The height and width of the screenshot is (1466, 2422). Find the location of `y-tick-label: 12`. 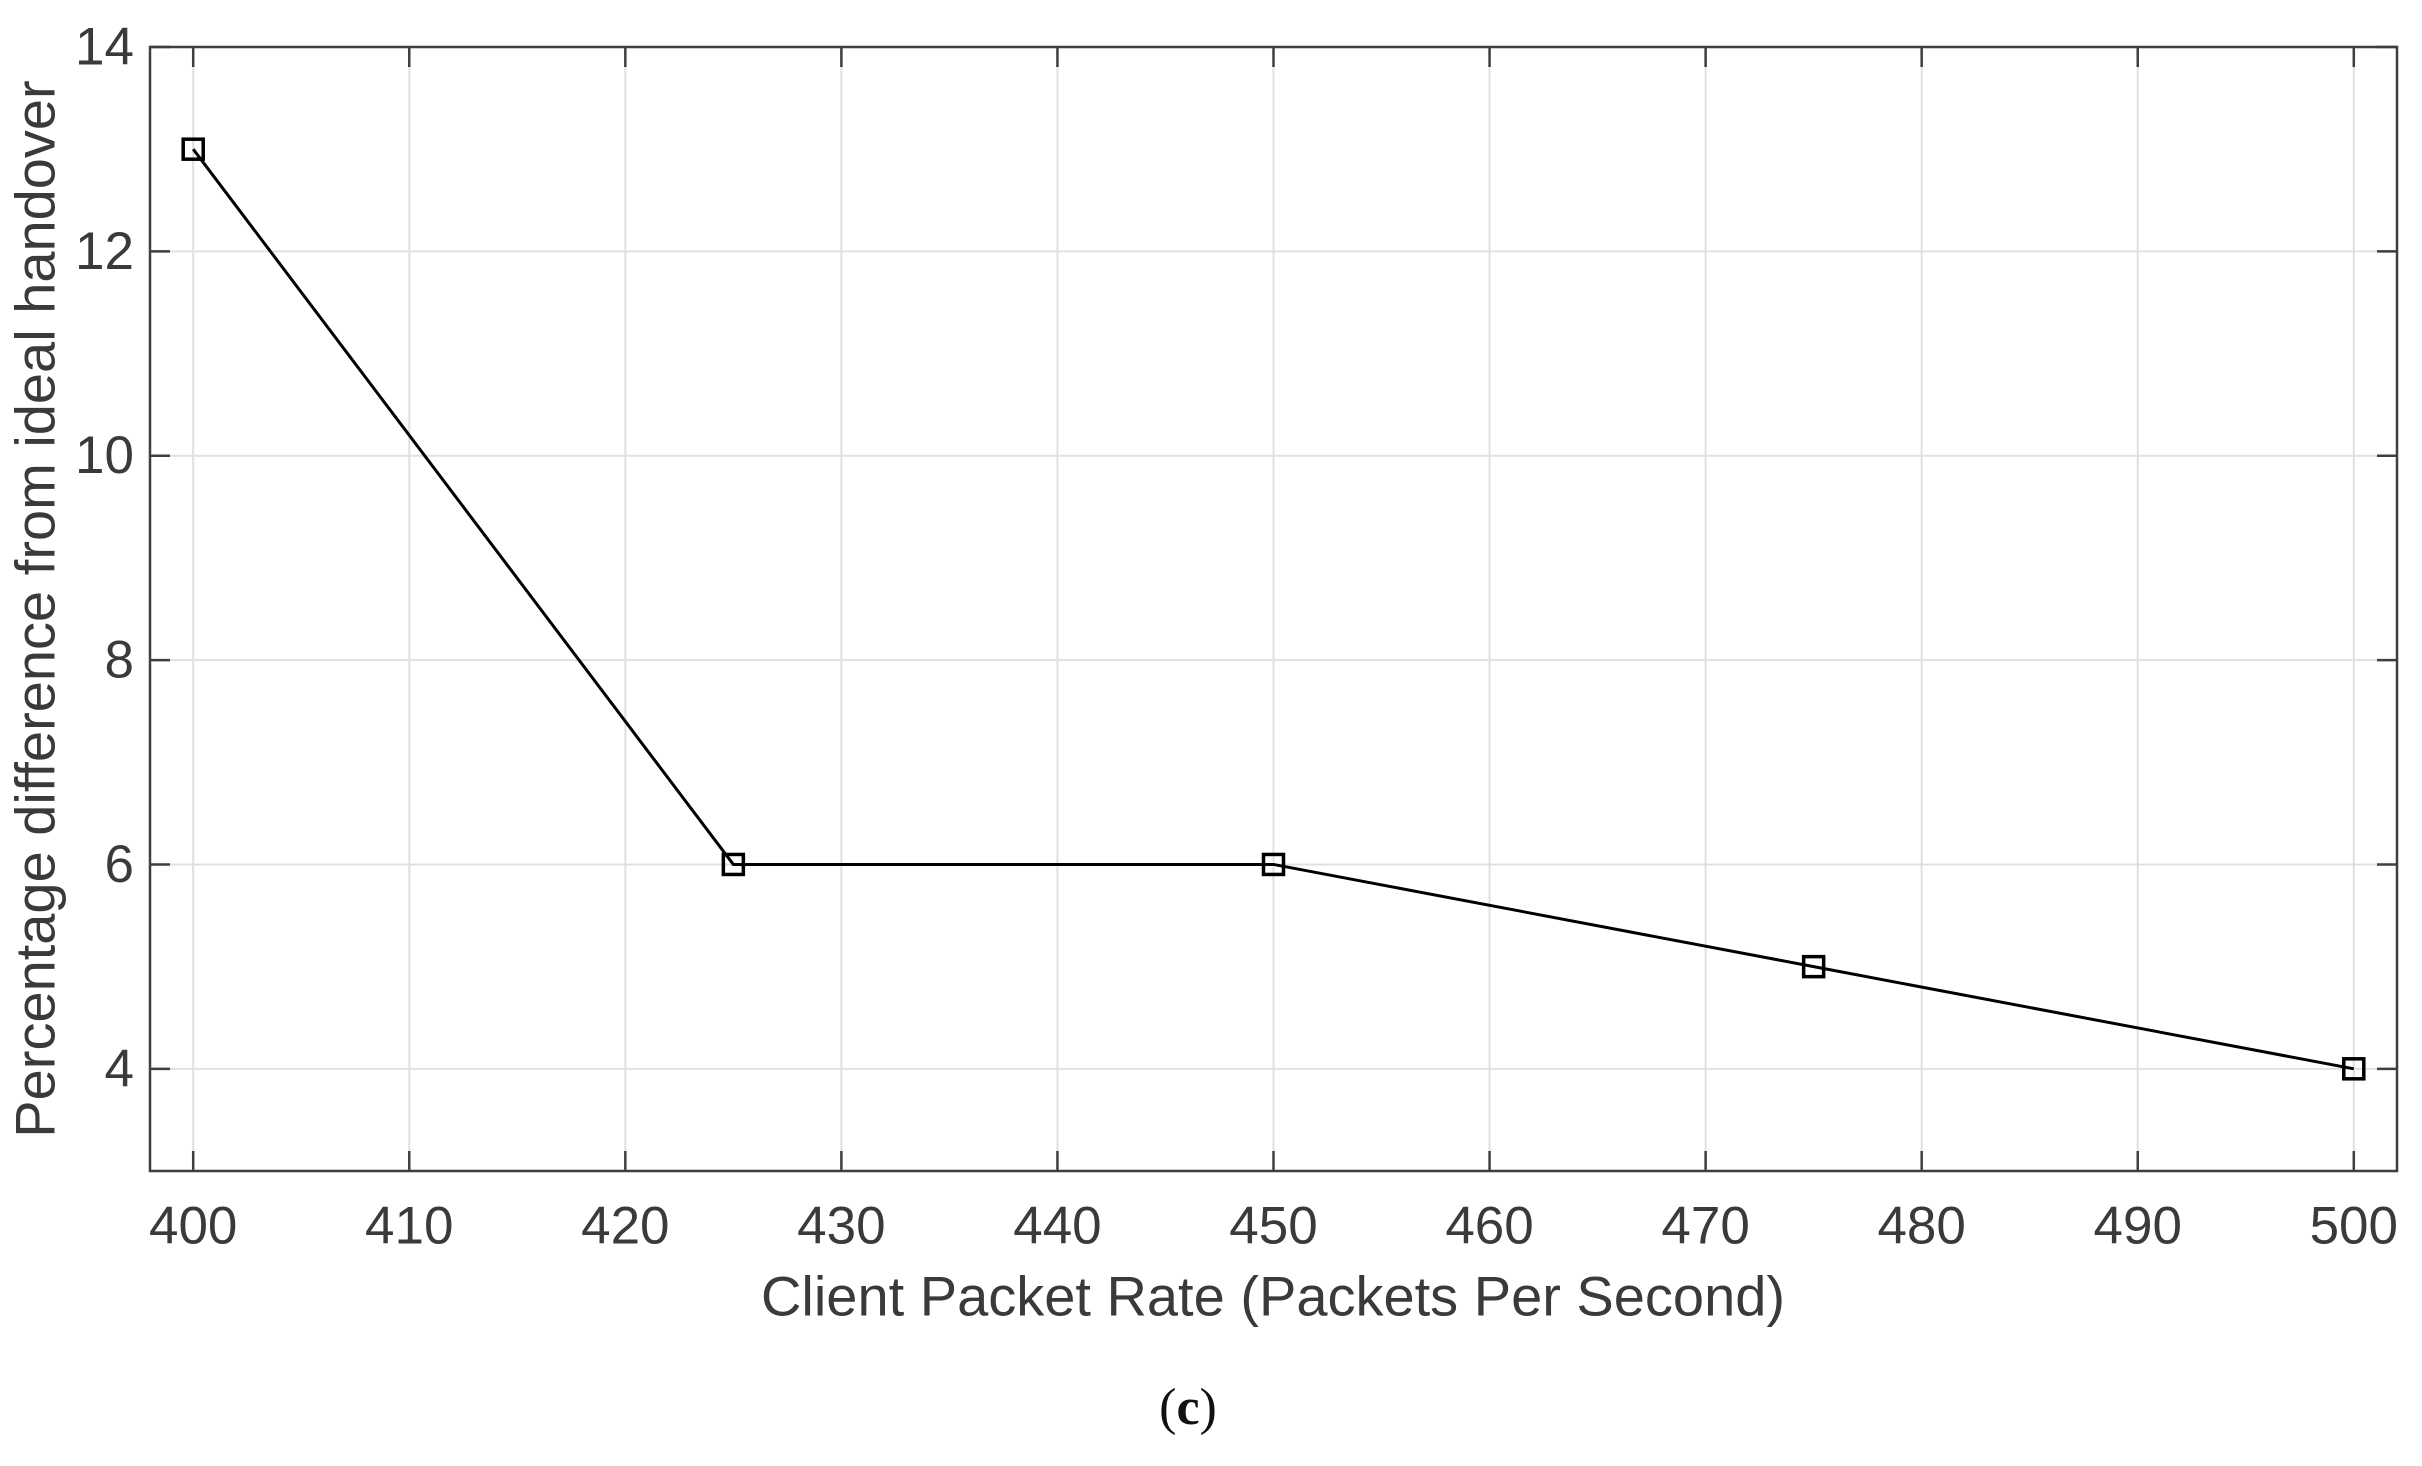

y-tick-label: 12 is located at coordinates (104, 251).